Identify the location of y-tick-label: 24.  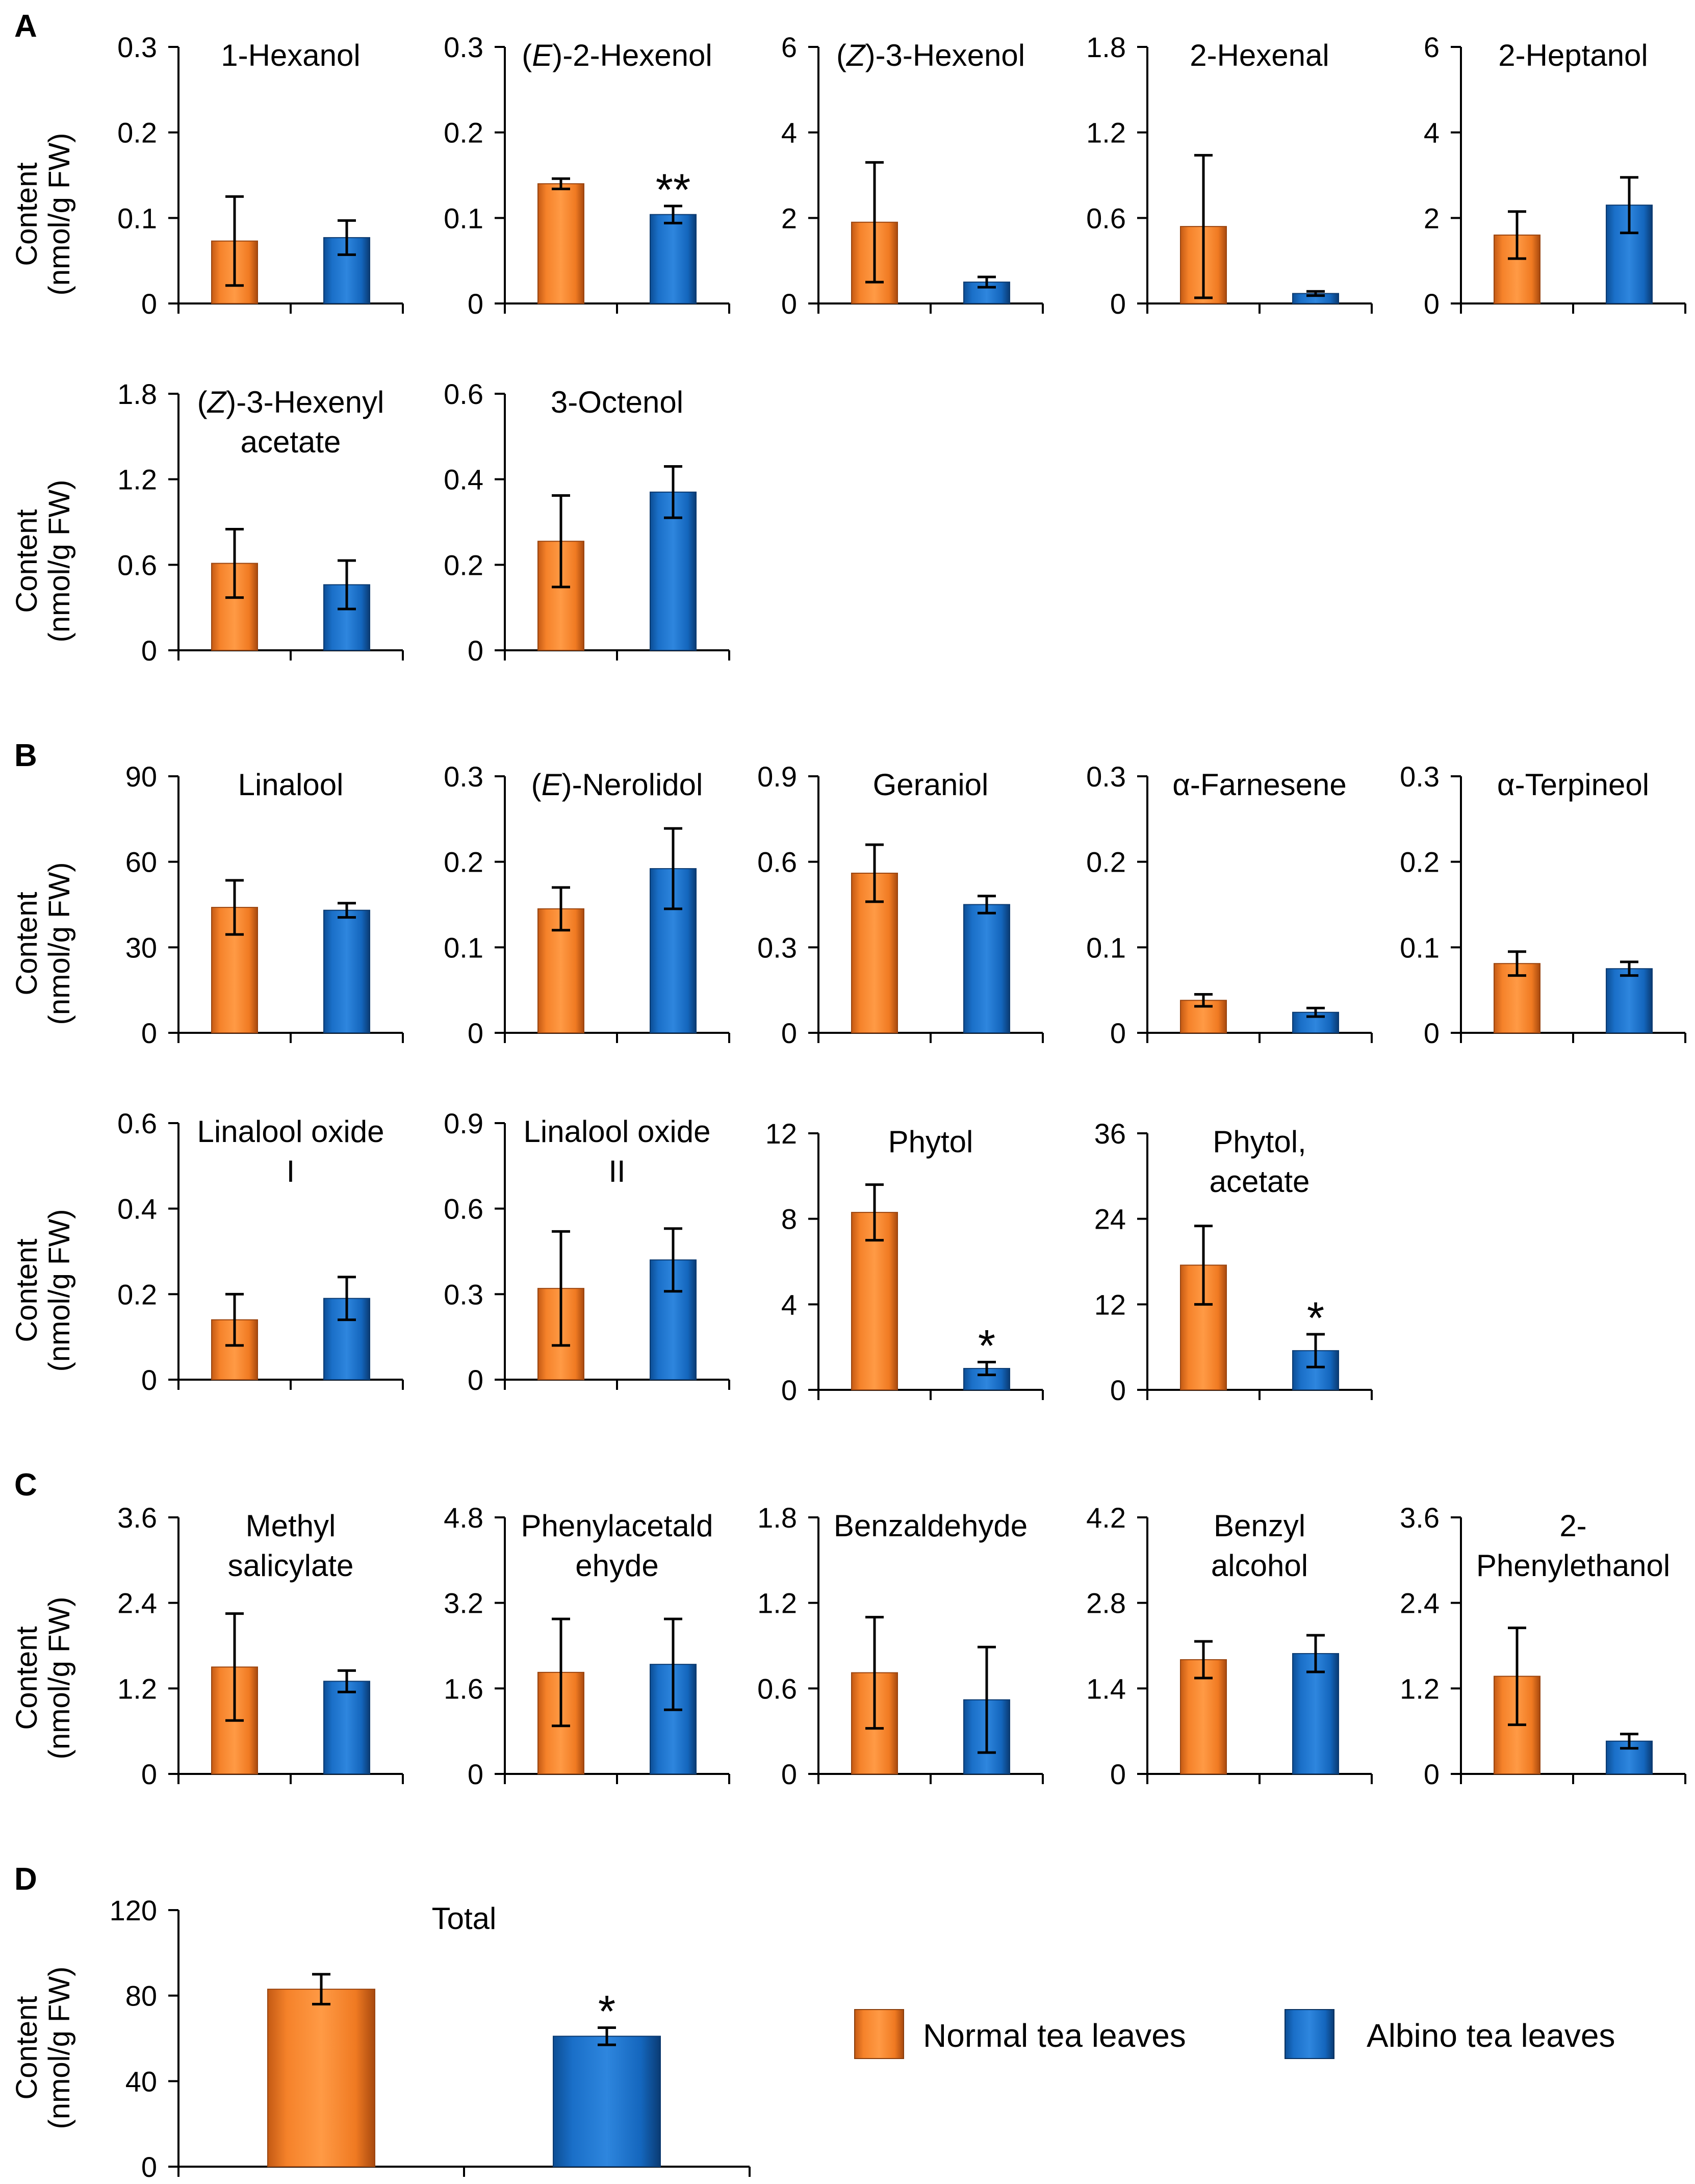
(1110, 1219).